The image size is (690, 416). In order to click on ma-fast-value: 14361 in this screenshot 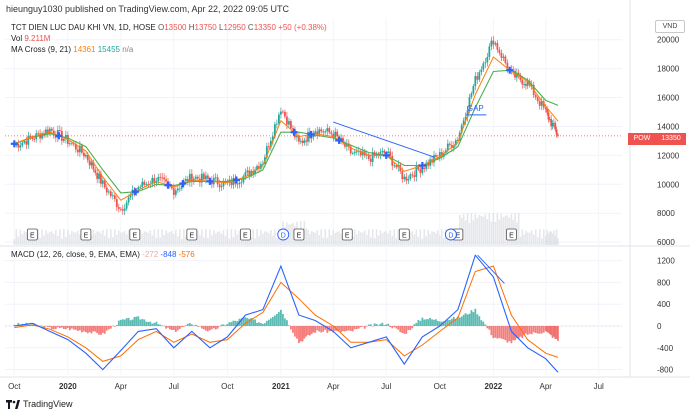, I will do `click(84, 49)`.